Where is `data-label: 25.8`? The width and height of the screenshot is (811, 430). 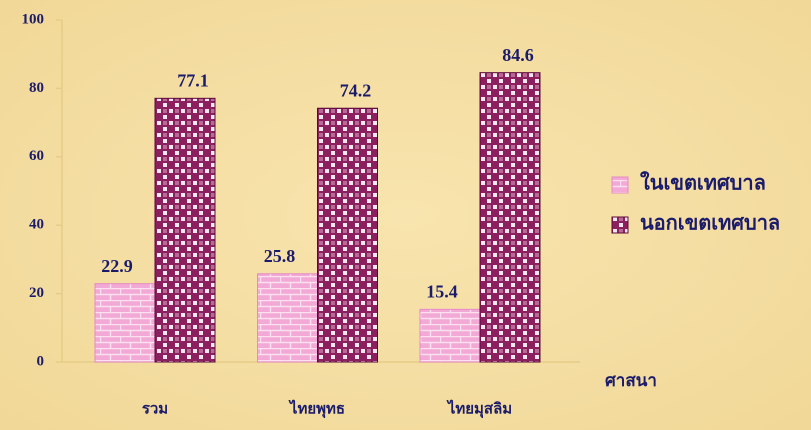
data-label: 25.8 is located at coordinates (280, 256).